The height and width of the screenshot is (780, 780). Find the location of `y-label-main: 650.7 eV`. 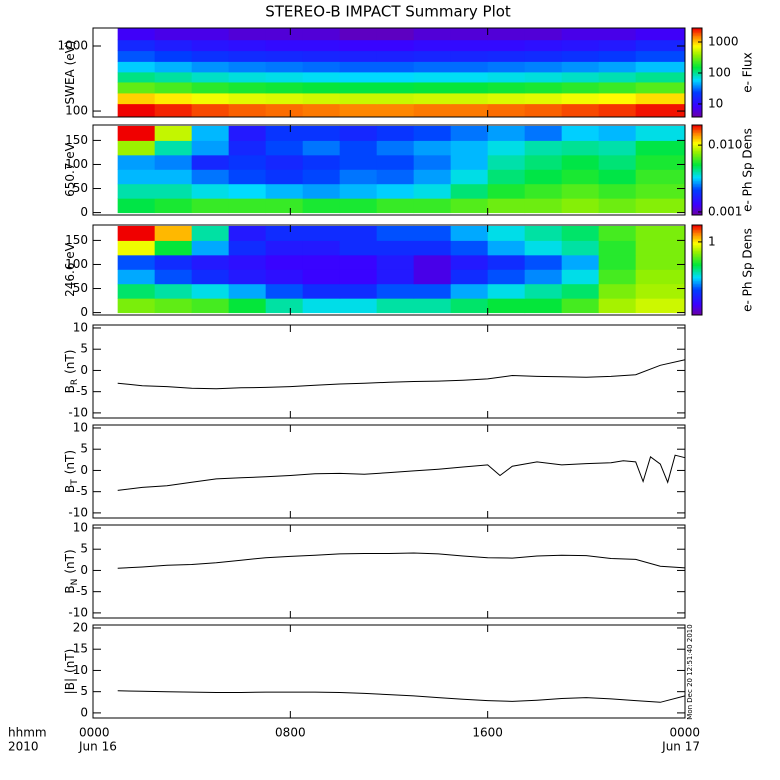

y-label-main: 650.7 eV is located at coordinates (70, 169).